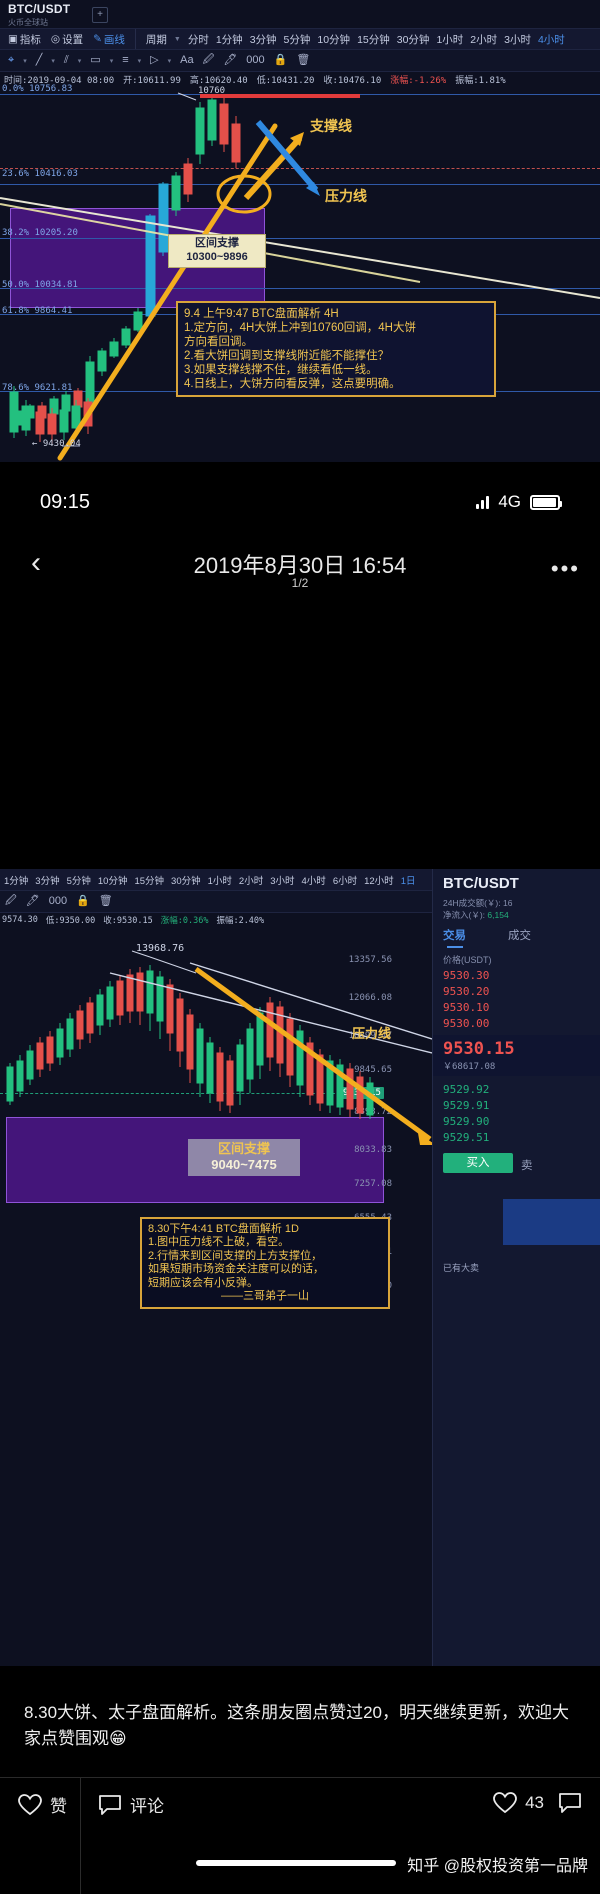 The width and height of the screenshot is (600, 1894). Describe the element at coordinates (297, 39) in the screenshot. I see `period-5m: 5分钟` at that location.